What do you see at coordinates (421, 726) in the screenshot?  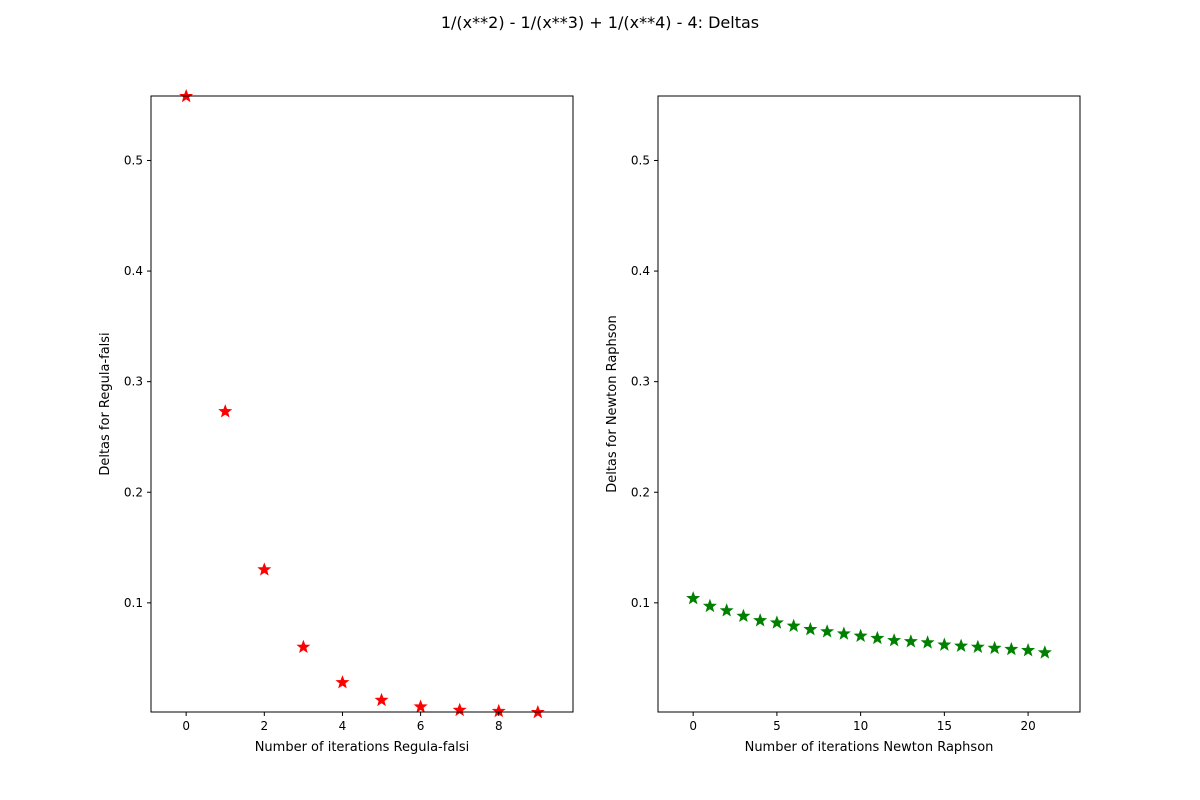 I see `regula-falsi-x-tick-label: 6` at bounding box center [421, 726].